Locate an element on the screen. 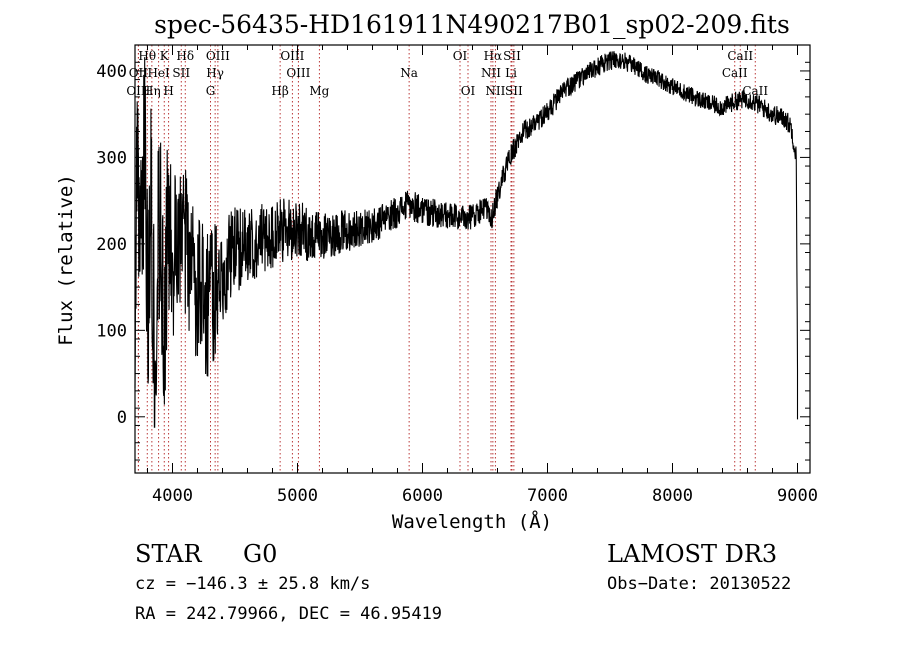  spectral-line-label: HeI is located at coordinates (158, 73).